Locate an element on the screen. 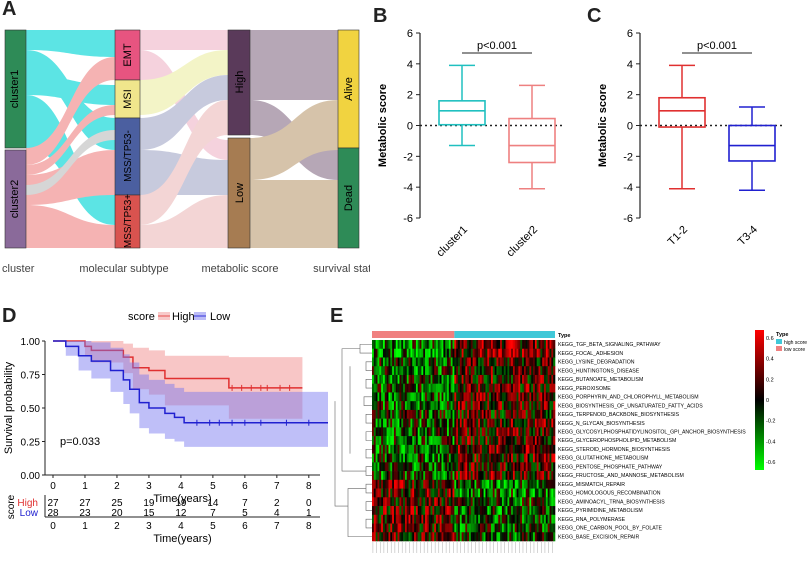  color-bar-label: -0.2 is located at coordinates (770, 422).